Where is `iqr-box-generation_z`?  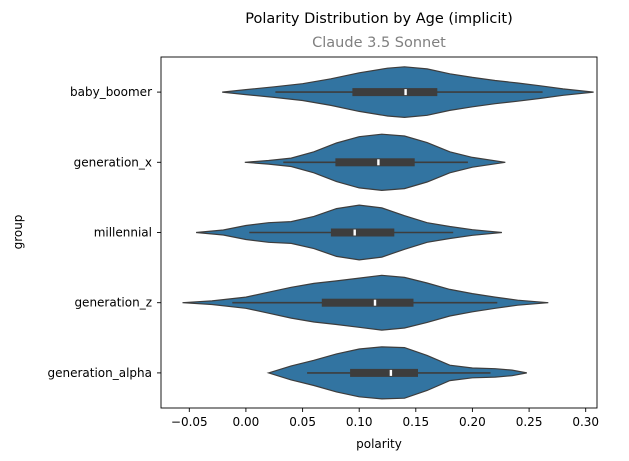 iqr-box-generation_z is located at coordinates (367, 302).